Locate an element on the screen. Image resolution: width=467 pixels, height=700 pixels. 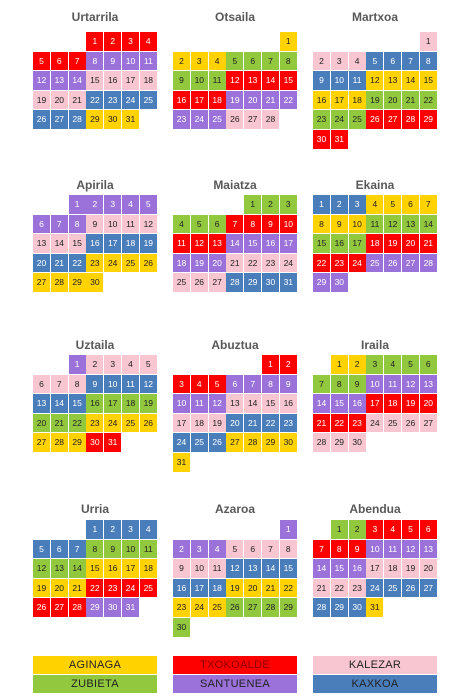
day-cell: 4 is located at coordinates (181, 224).